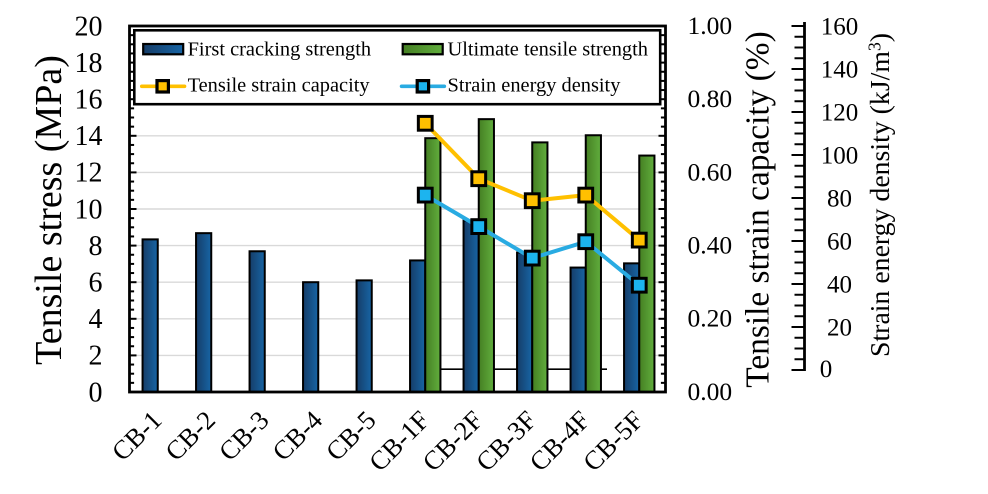  Describe the element at coordinates (839, 198) in the screenshot. I see `svg-text: 80` at that location.